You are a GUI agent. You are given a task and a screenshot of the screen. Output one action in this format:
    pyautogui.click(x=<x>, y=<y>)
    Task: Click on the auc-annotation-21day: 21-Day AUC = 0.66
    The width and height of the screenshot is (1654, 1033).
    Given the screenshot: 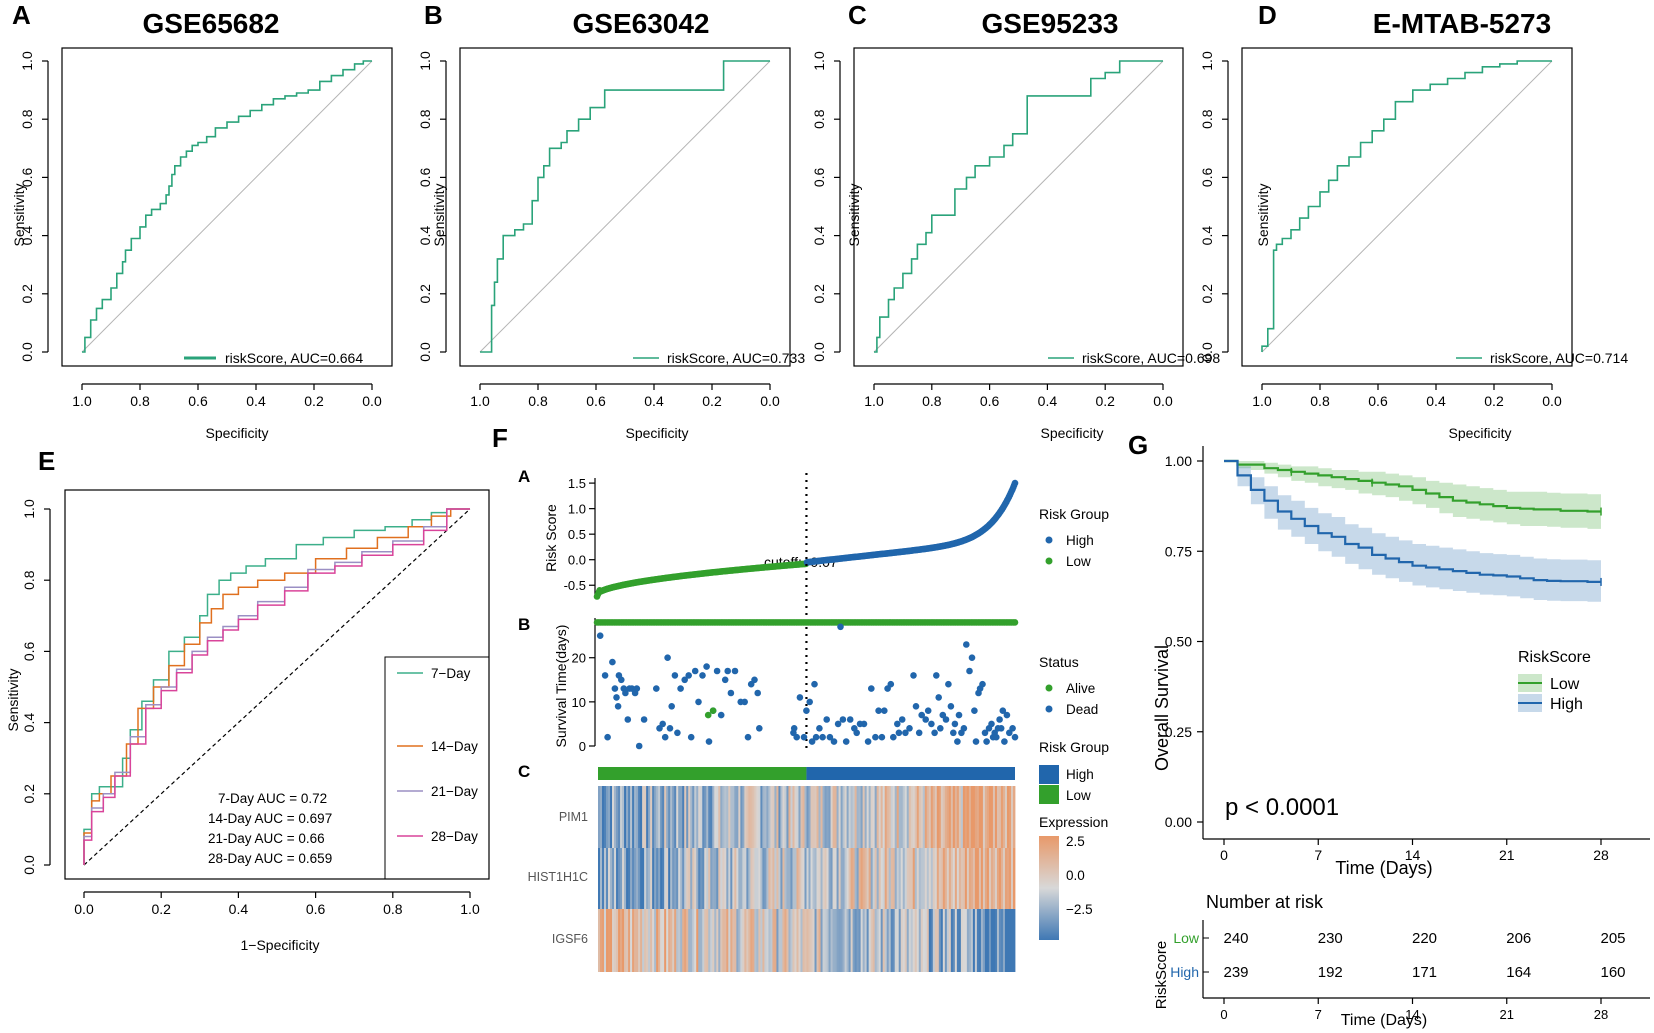 What is the action you would take?
    pyautogui.click(x=266, y=838)
    